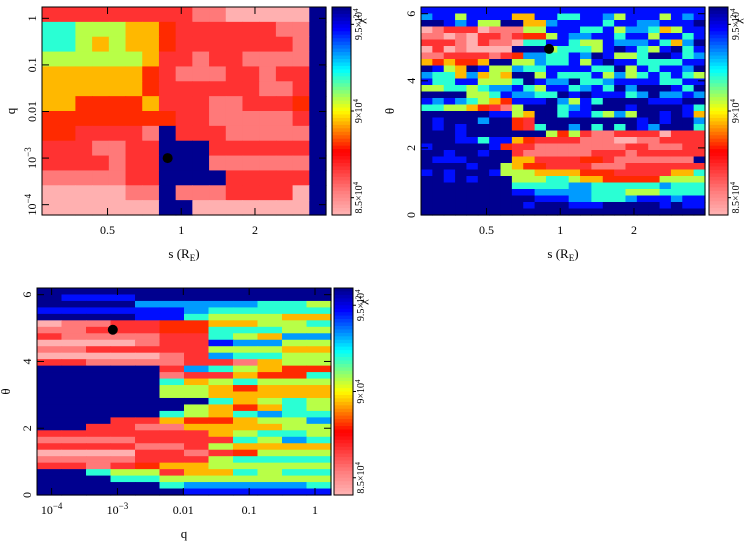 This screenshot has height=543, width=754. What do you see at coordinates (358, 24) in the screenshot?
I see `colorbar-tick-label: 9.5×104` at bounding box center [358, 24].